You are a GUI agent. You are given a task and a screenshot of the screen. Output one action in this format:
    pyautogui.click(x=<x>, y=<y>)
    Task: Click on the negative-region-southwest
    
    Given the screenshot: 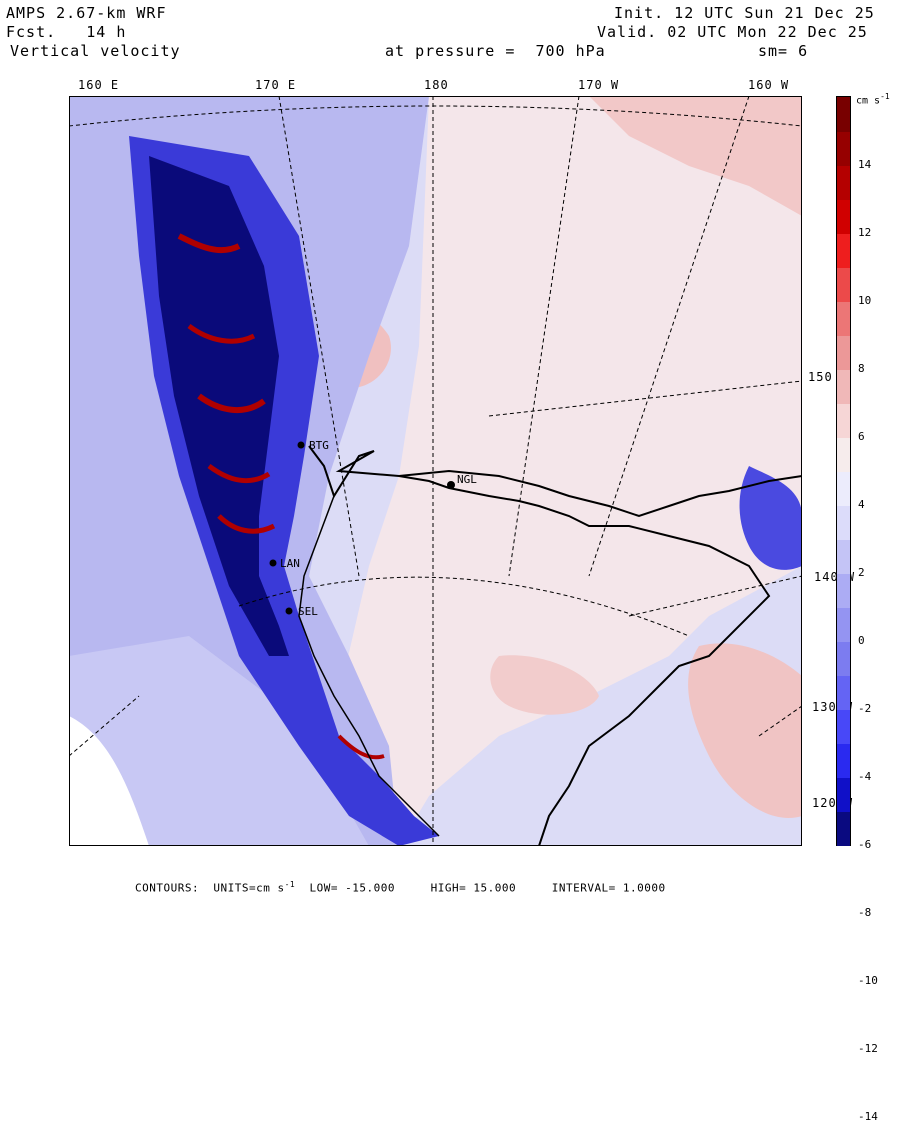 What is the action you would take?
    pyautogui.click(x=219, y=741)
    